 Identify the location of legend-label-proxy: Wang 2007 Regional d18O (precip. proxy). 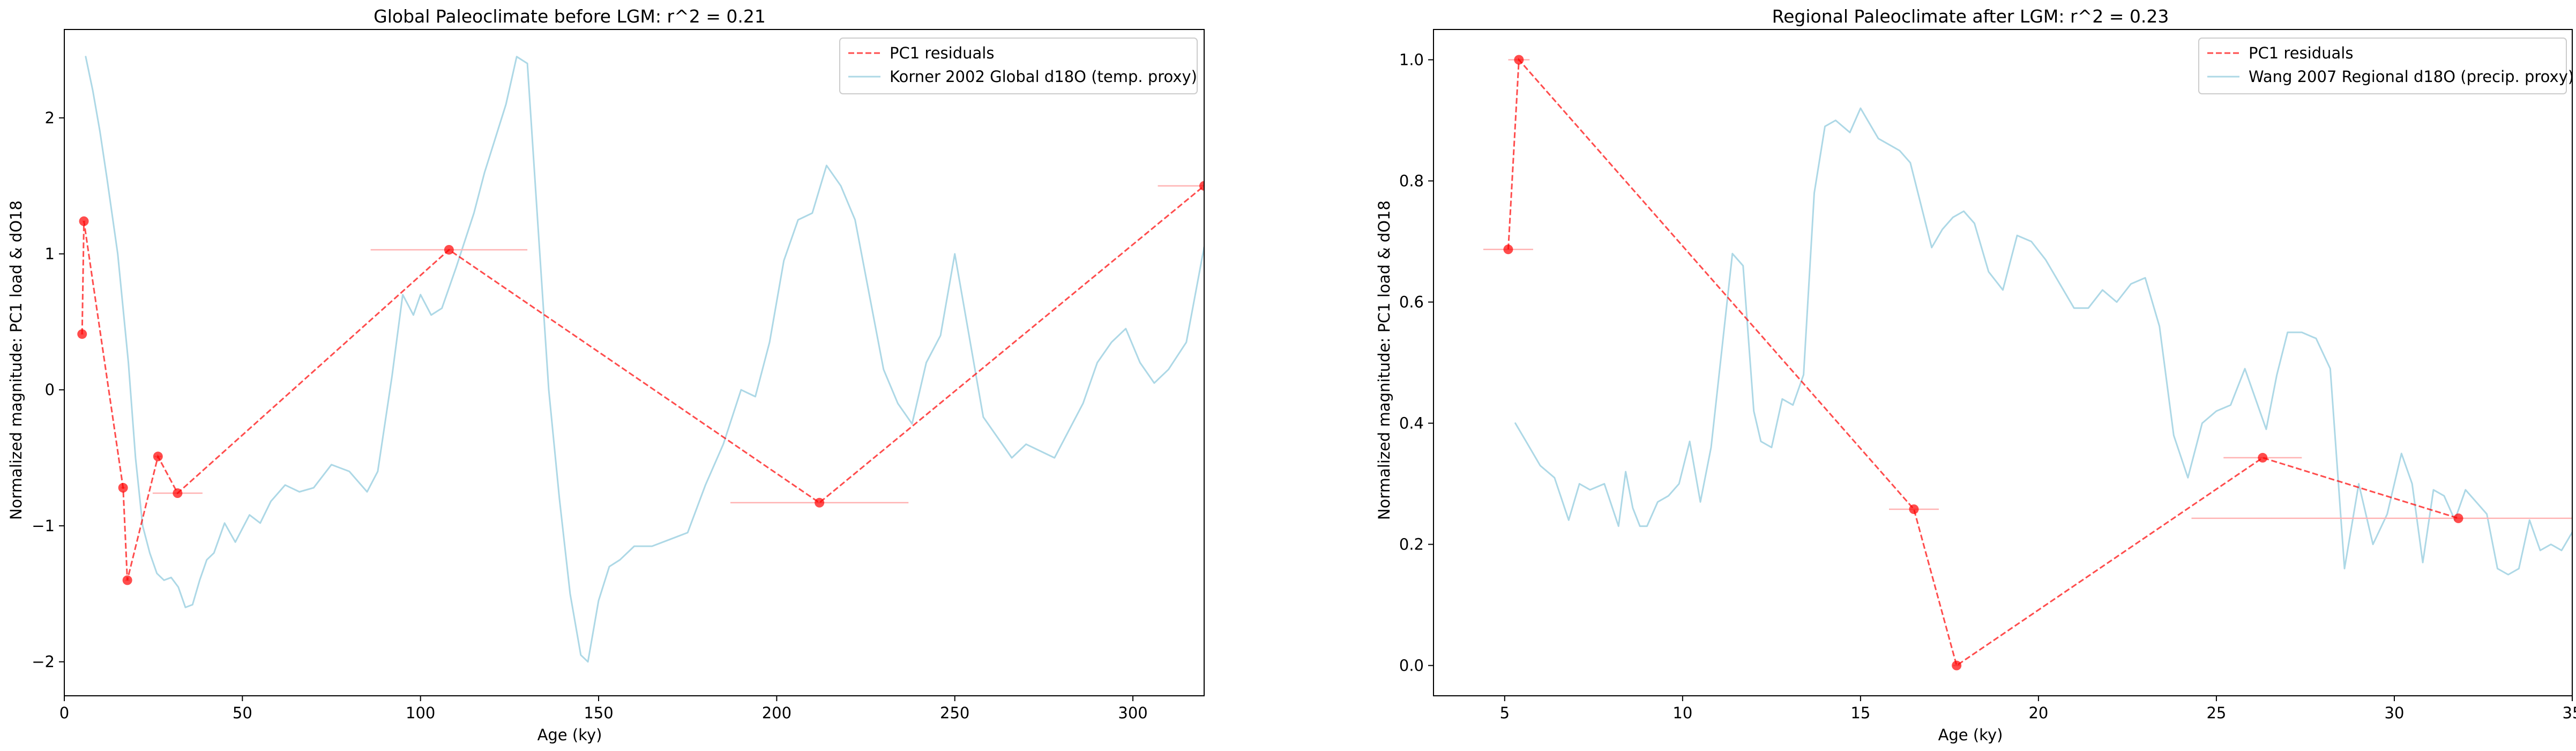
(2411, 77).